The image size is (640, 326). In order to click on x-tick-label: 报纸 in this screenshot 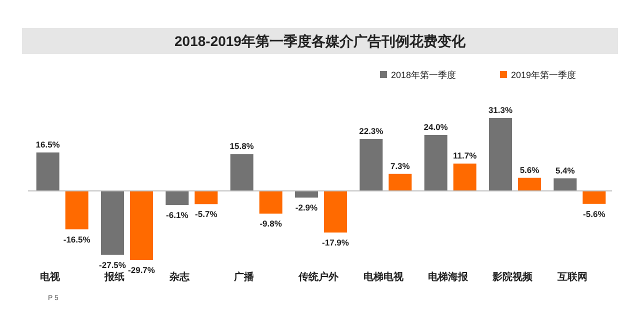, I will do `click(114, 277)`.